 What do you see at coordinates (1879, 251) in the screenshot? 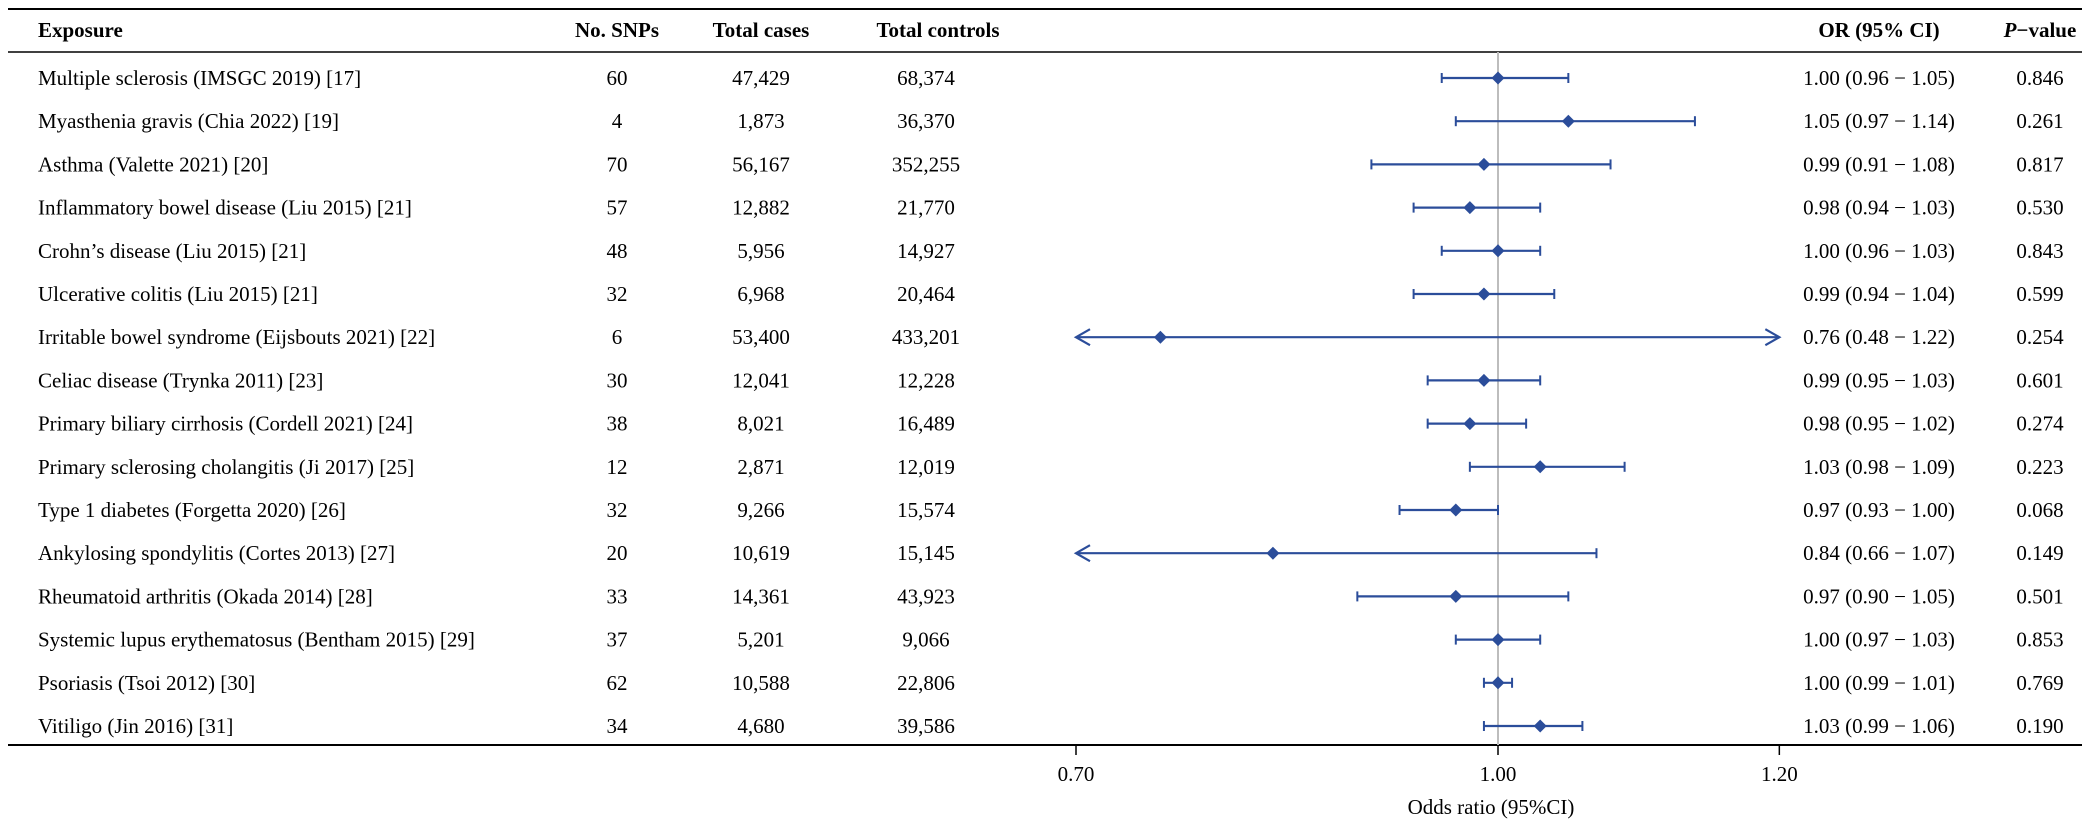
I see `or-ci-value: 1.00 (0.96 − 1.03)` at bounding box center [1879, 251].